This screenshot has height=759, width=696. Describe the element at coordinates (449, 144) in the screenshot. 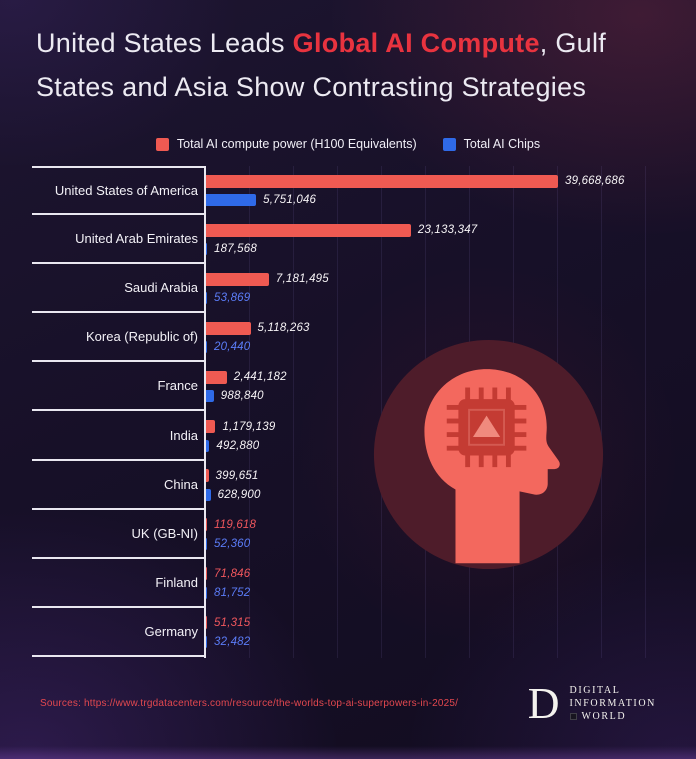

I see `legend-swatch-chips-icon` at that location.